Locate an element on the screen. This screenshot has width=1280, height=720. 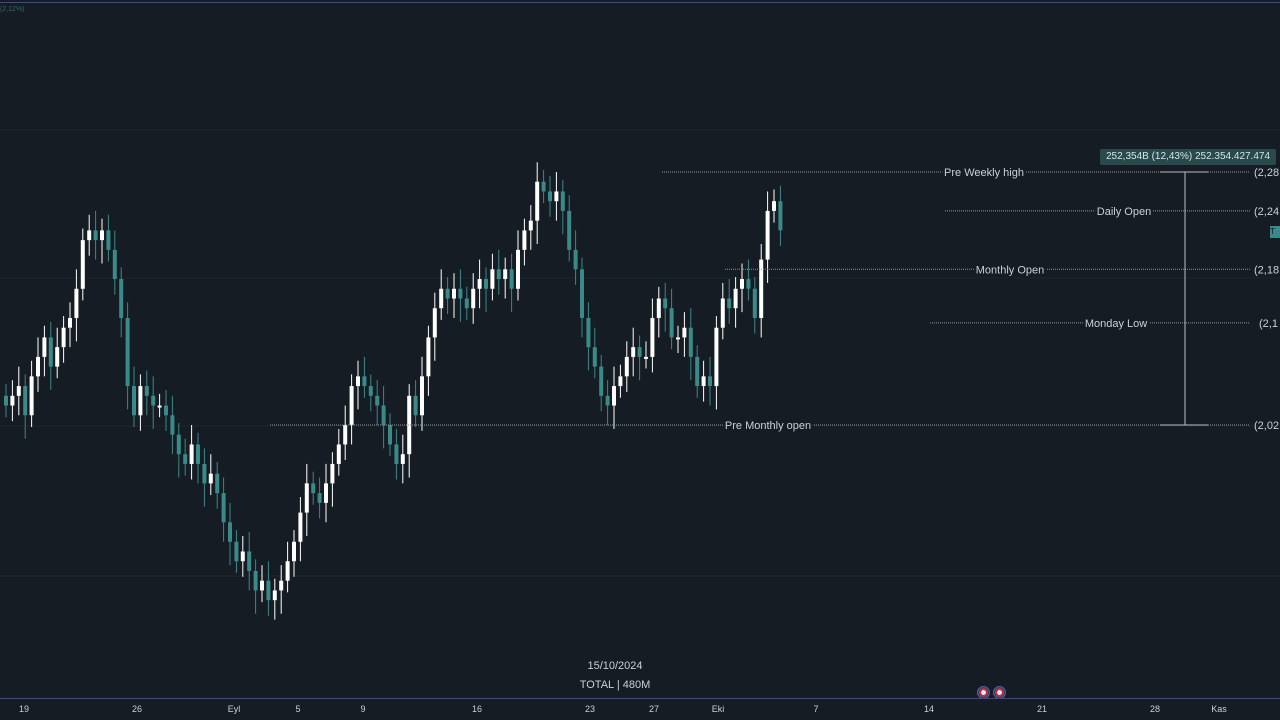
x-tick-label: 7 is located at coordinates (815, 709).